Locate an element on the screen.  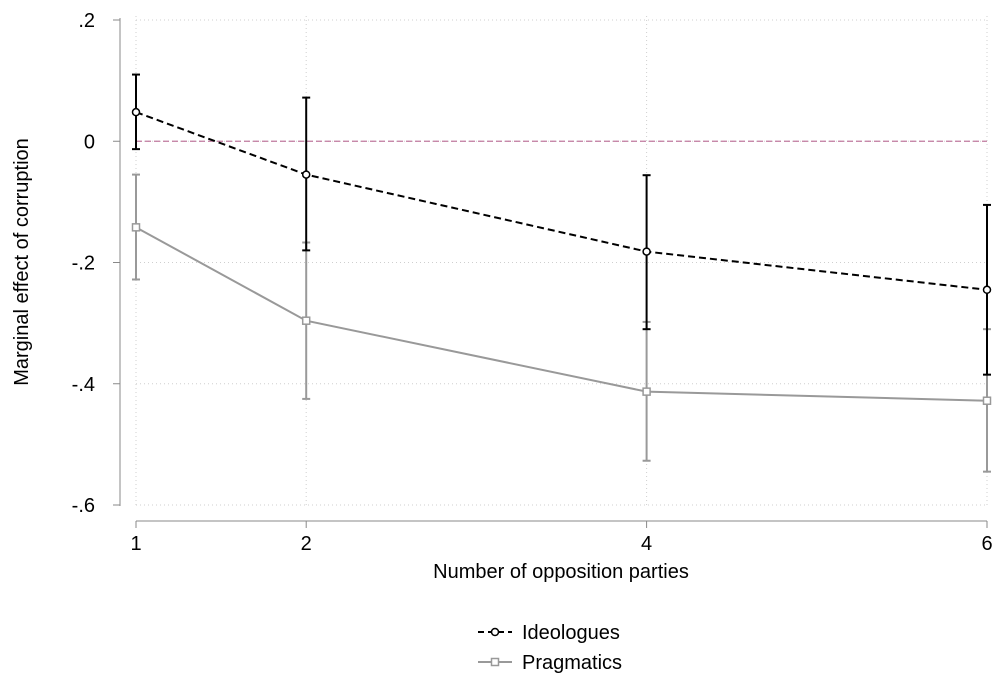
legend-marker-ideologues is located at coordinates (495, 632).